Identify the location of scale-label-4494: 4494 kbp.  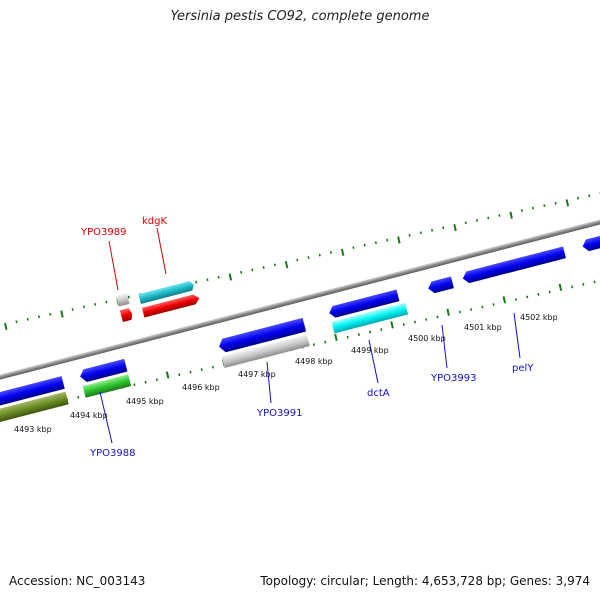
(89, 415).